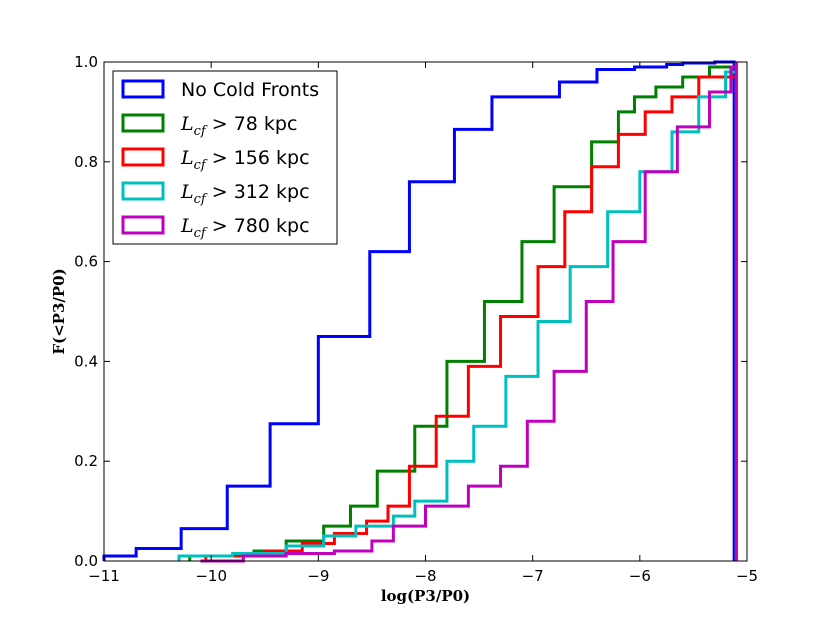 This screenshot has width=830, height=623. Describe the element at coordinates (533, 576) in the screenshot. I see `x-tick-label: −7` at that location.